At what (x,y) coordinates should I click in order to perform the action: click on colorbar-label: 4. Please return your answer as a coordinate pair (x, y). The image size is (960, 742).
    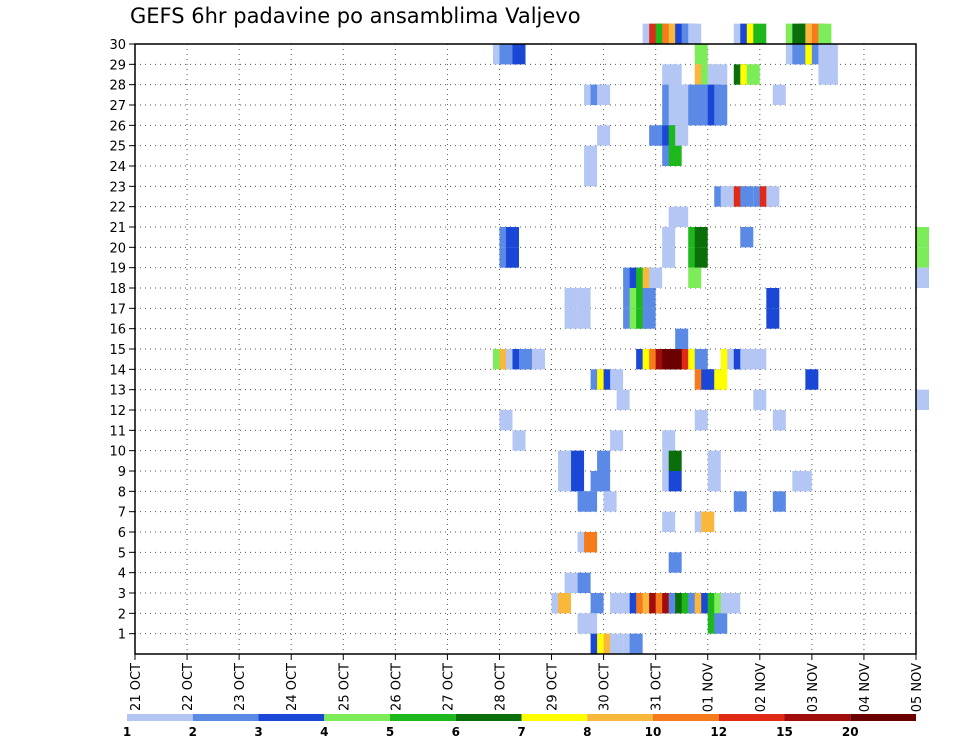
    Looking at the image, I should click on (324, 732).